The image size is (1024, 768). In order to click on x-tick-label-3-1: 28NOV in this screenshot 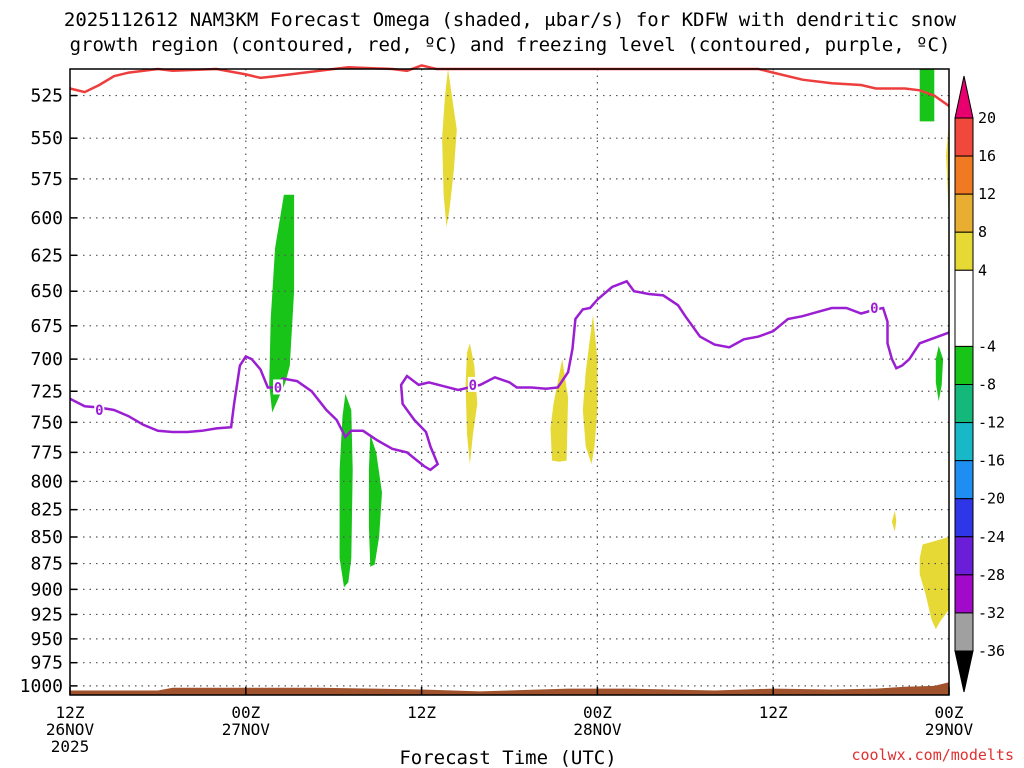, I will do `click(597, 729)`.